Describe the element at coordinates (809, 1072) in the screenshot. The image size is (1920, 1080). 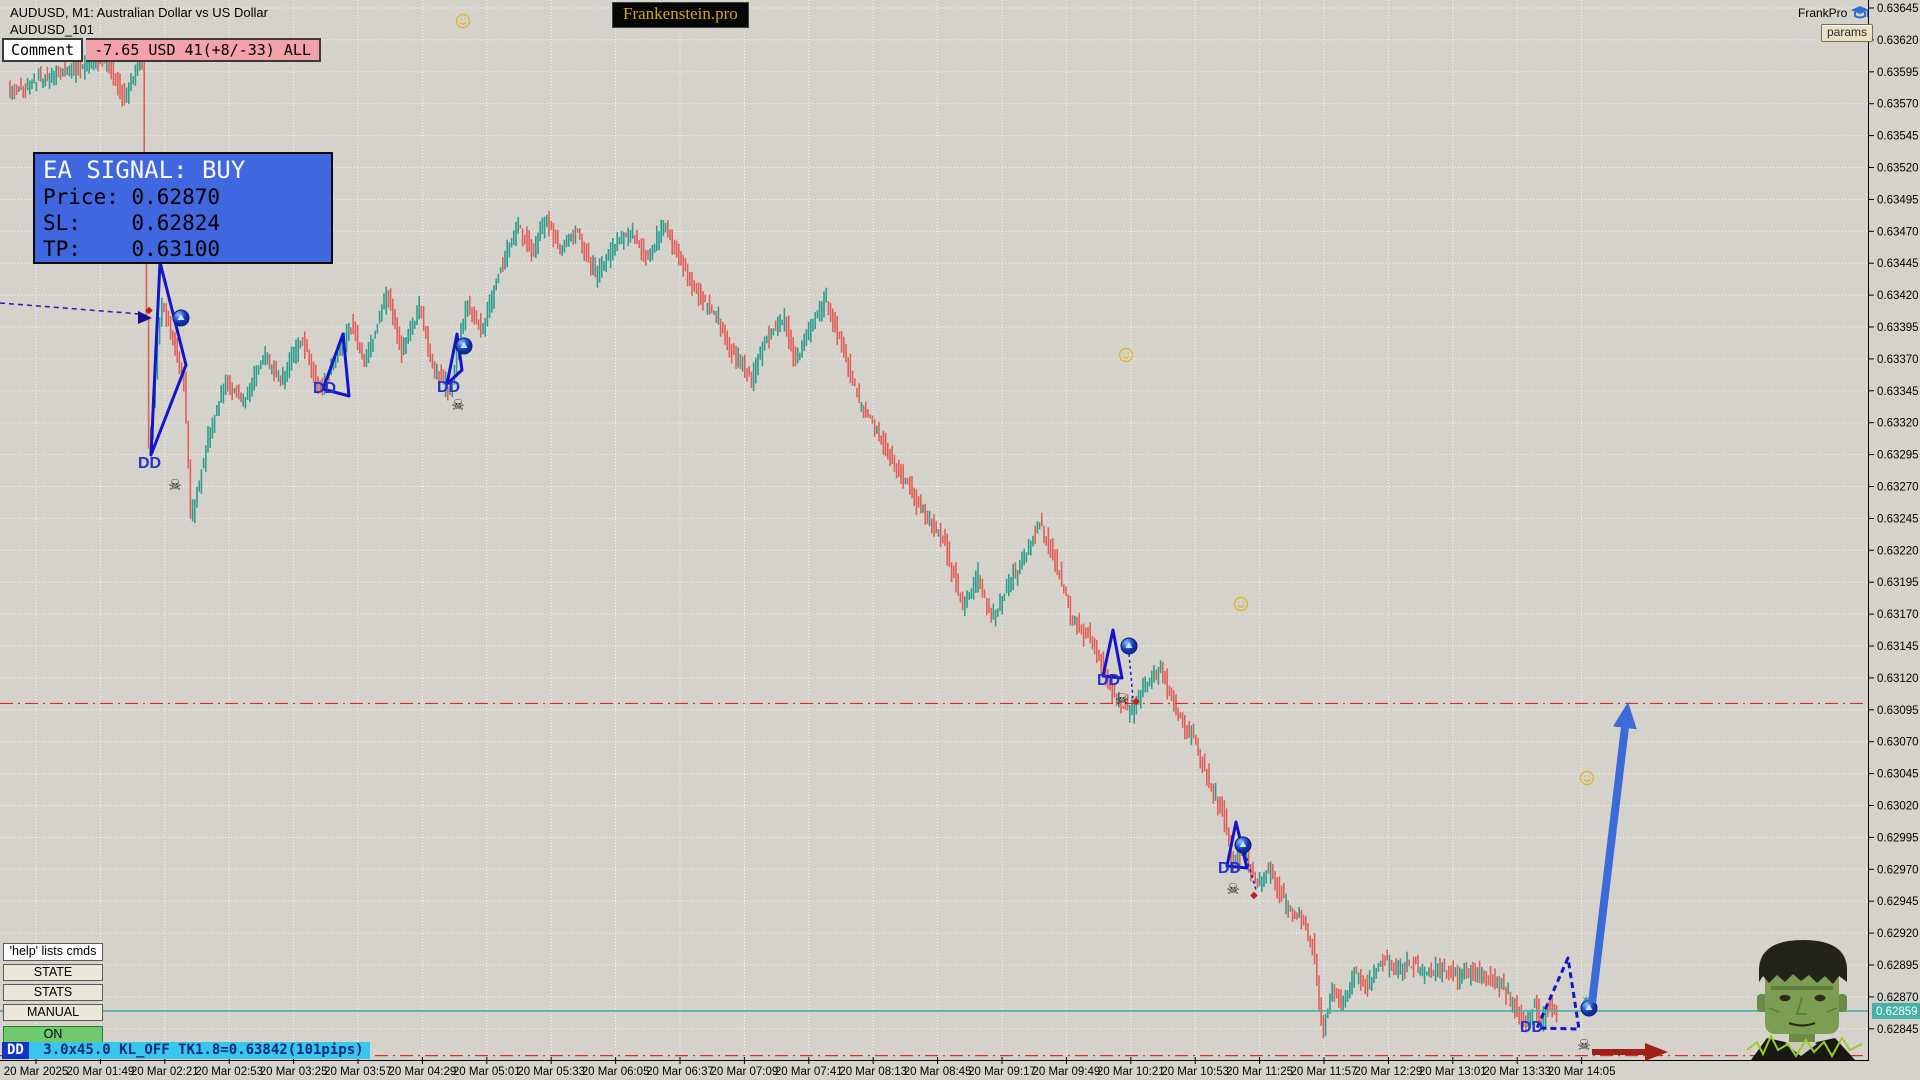
I see `svg-text: 20 Mar 07:41` at that location.